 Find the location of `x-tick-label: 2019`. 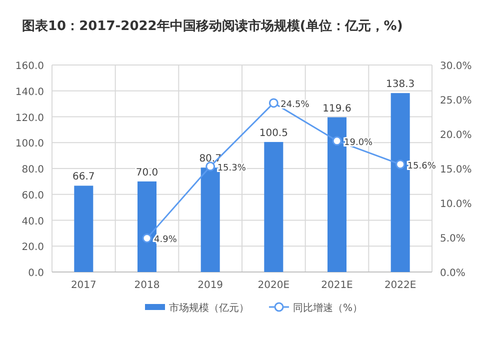

x-tick-label: 2019 is located at coordinates (211, 285).